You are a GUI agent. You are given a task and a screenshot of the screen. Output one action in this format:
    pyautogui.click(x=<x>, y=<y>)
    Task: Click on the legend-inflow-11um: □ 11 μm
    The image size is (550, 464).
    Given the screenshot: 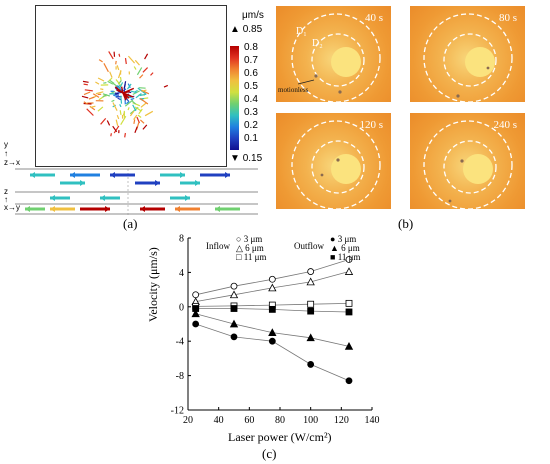 What is the action you would take?
    pyautogui.click(x=251, y=257)
    